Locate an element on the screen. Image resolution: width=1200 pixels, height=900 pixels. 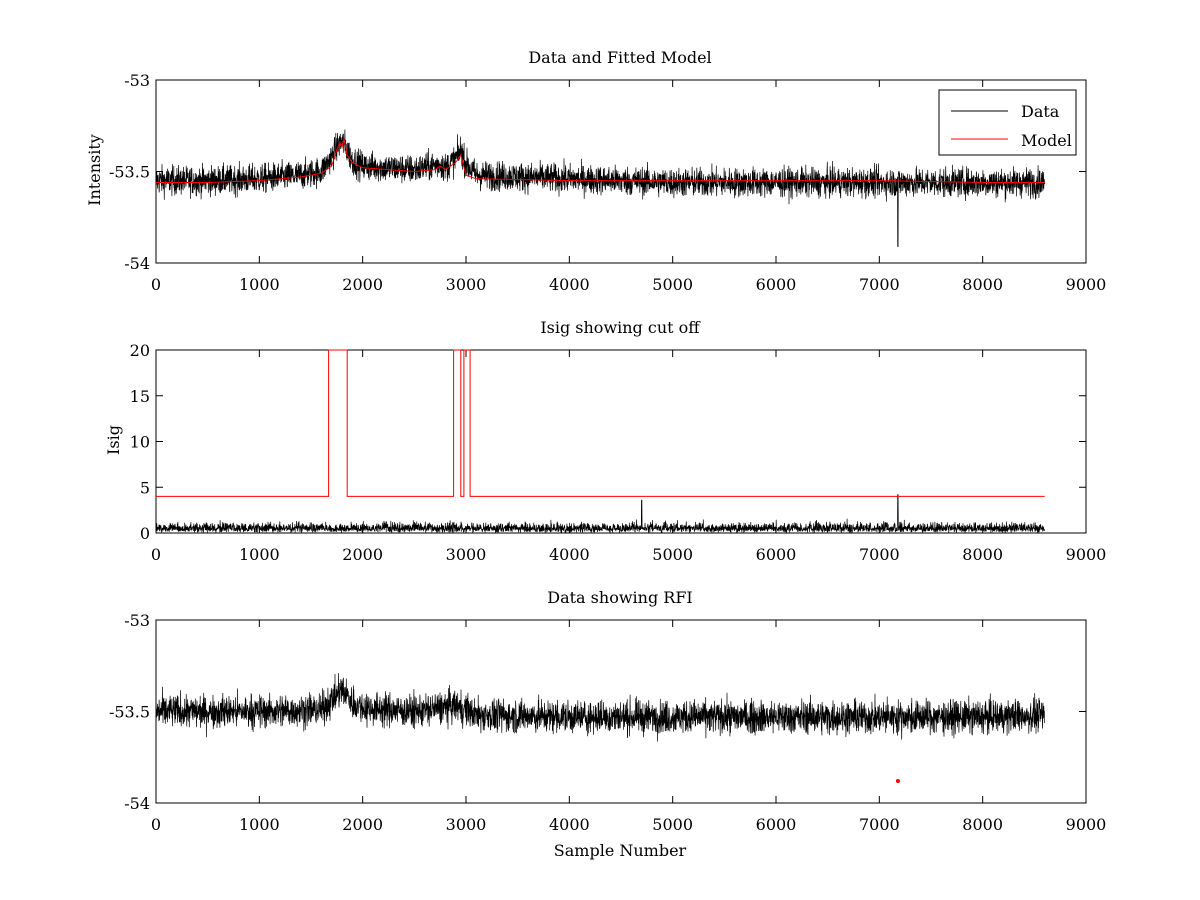
y-axis-label-2: Isig is located at coordinates (113, 440).